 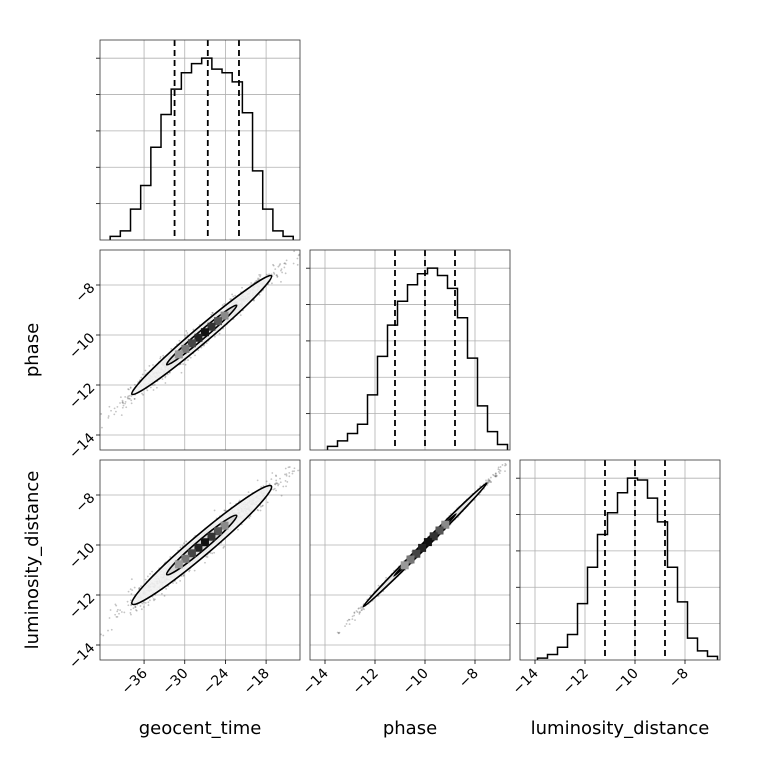 I want to click on y-tick-label-phase-1: −12, so click(x=82, y=396).